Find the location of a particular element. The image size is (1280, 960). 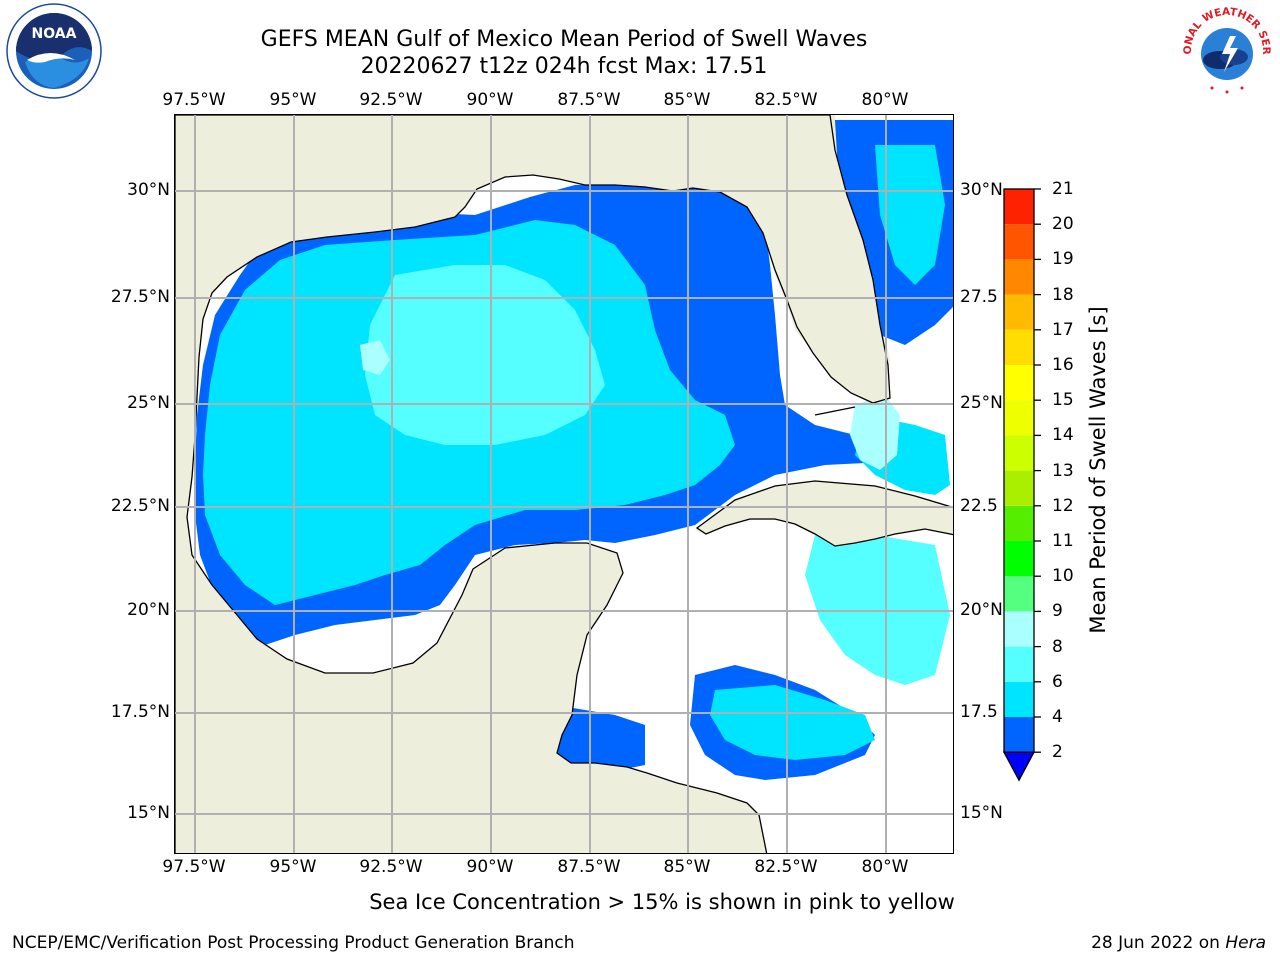

colorbar-tick-label: 20 is located at coordinates (1063, 224).